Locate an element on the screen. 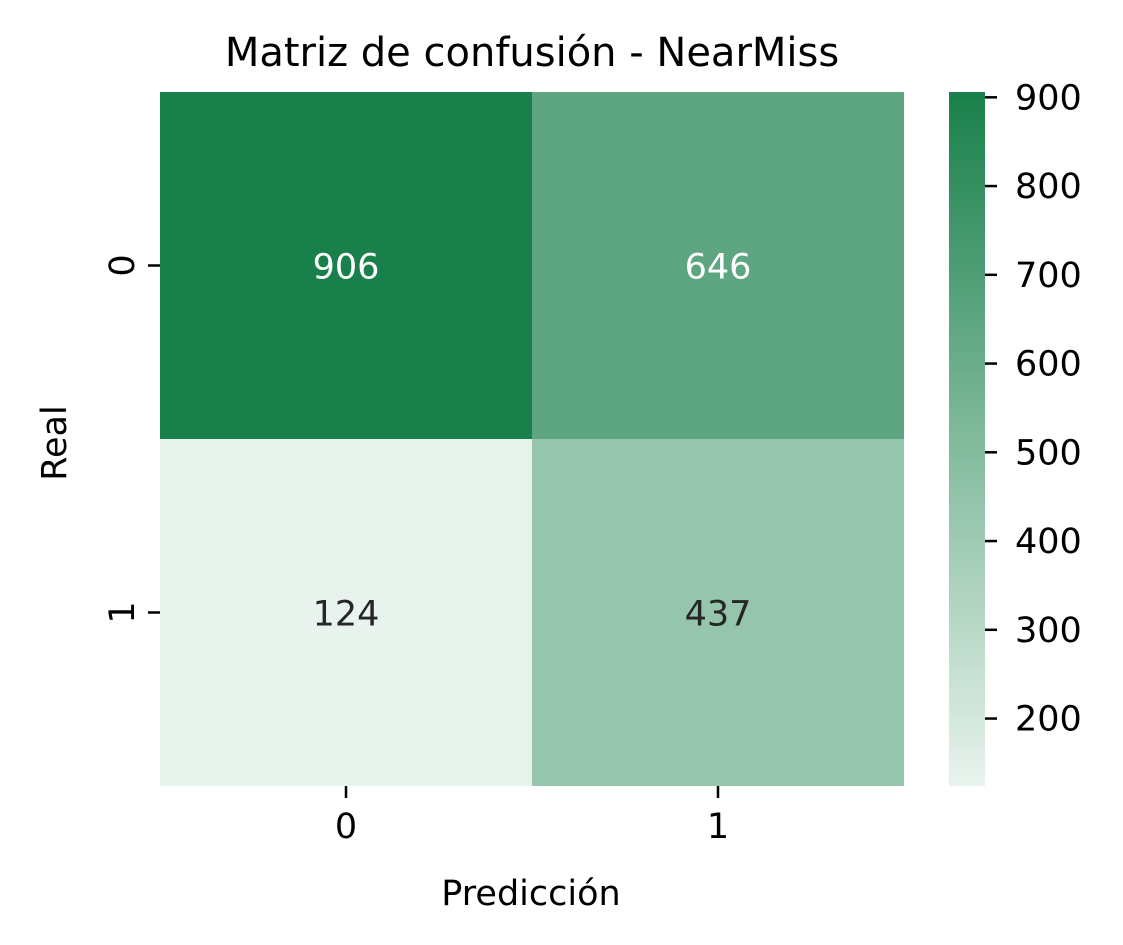 The height and width of the screenshot is (945, 1123). y-axis-label: Real is located at coordinates (55, 442).